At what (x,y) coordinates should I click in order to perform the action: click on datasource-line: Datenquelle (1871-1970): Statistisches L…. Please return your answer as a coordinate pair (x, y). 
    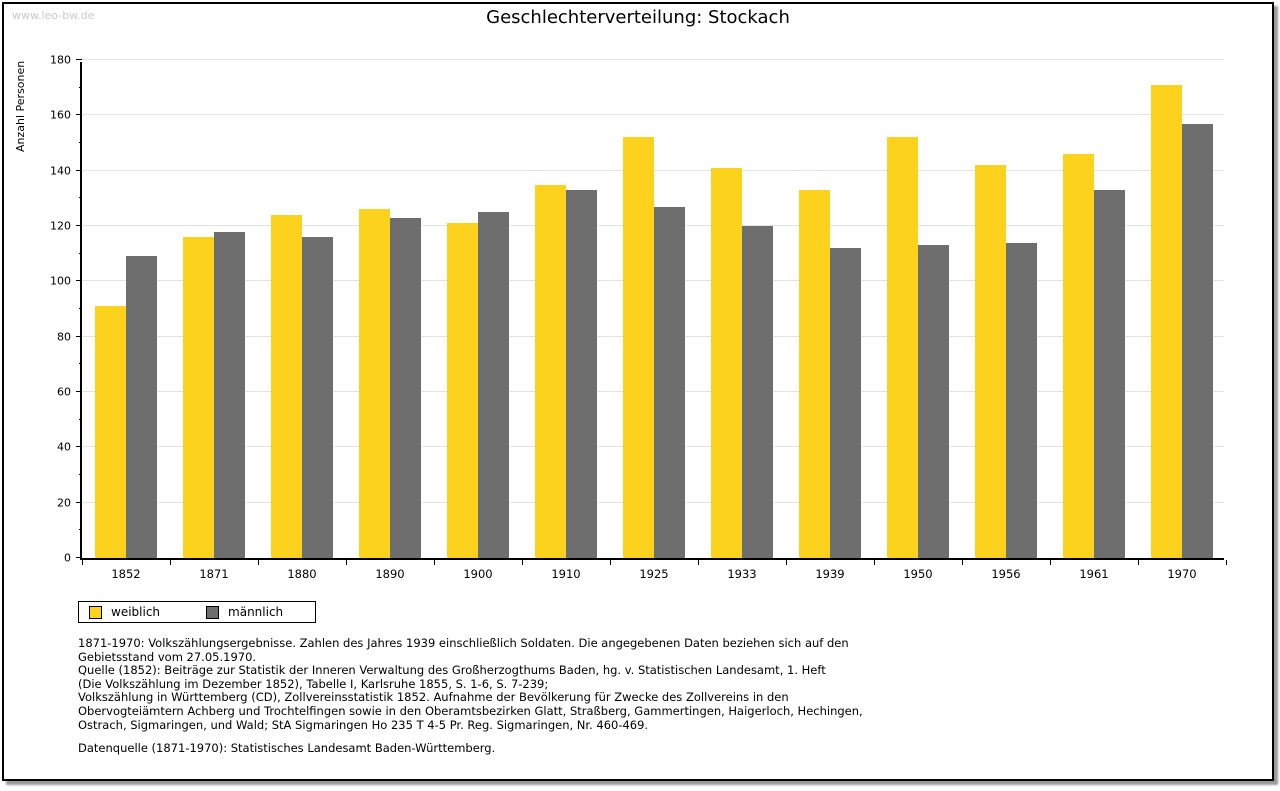
    Looking at the image, I should click on (287, 748).